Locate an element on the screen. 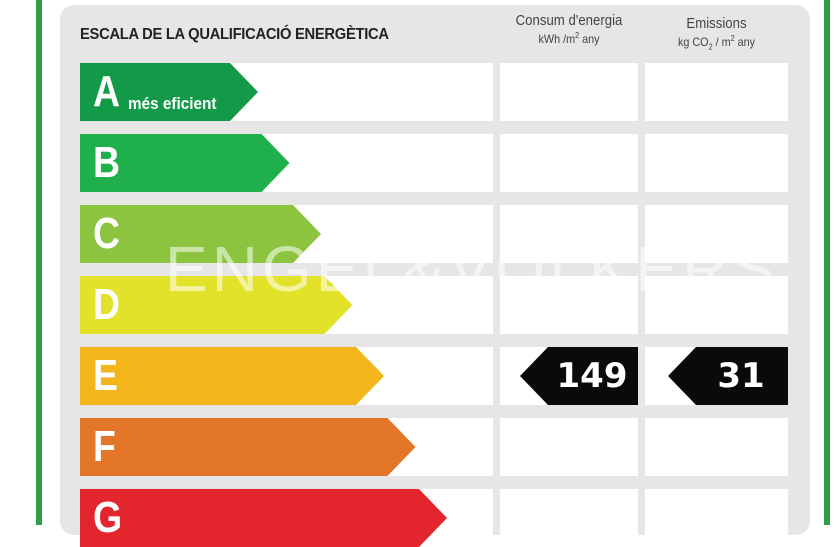 This screenshot has width=838, height=547. consumption-header-unit: kWh /m2 any is located at coordinates (569, 38).